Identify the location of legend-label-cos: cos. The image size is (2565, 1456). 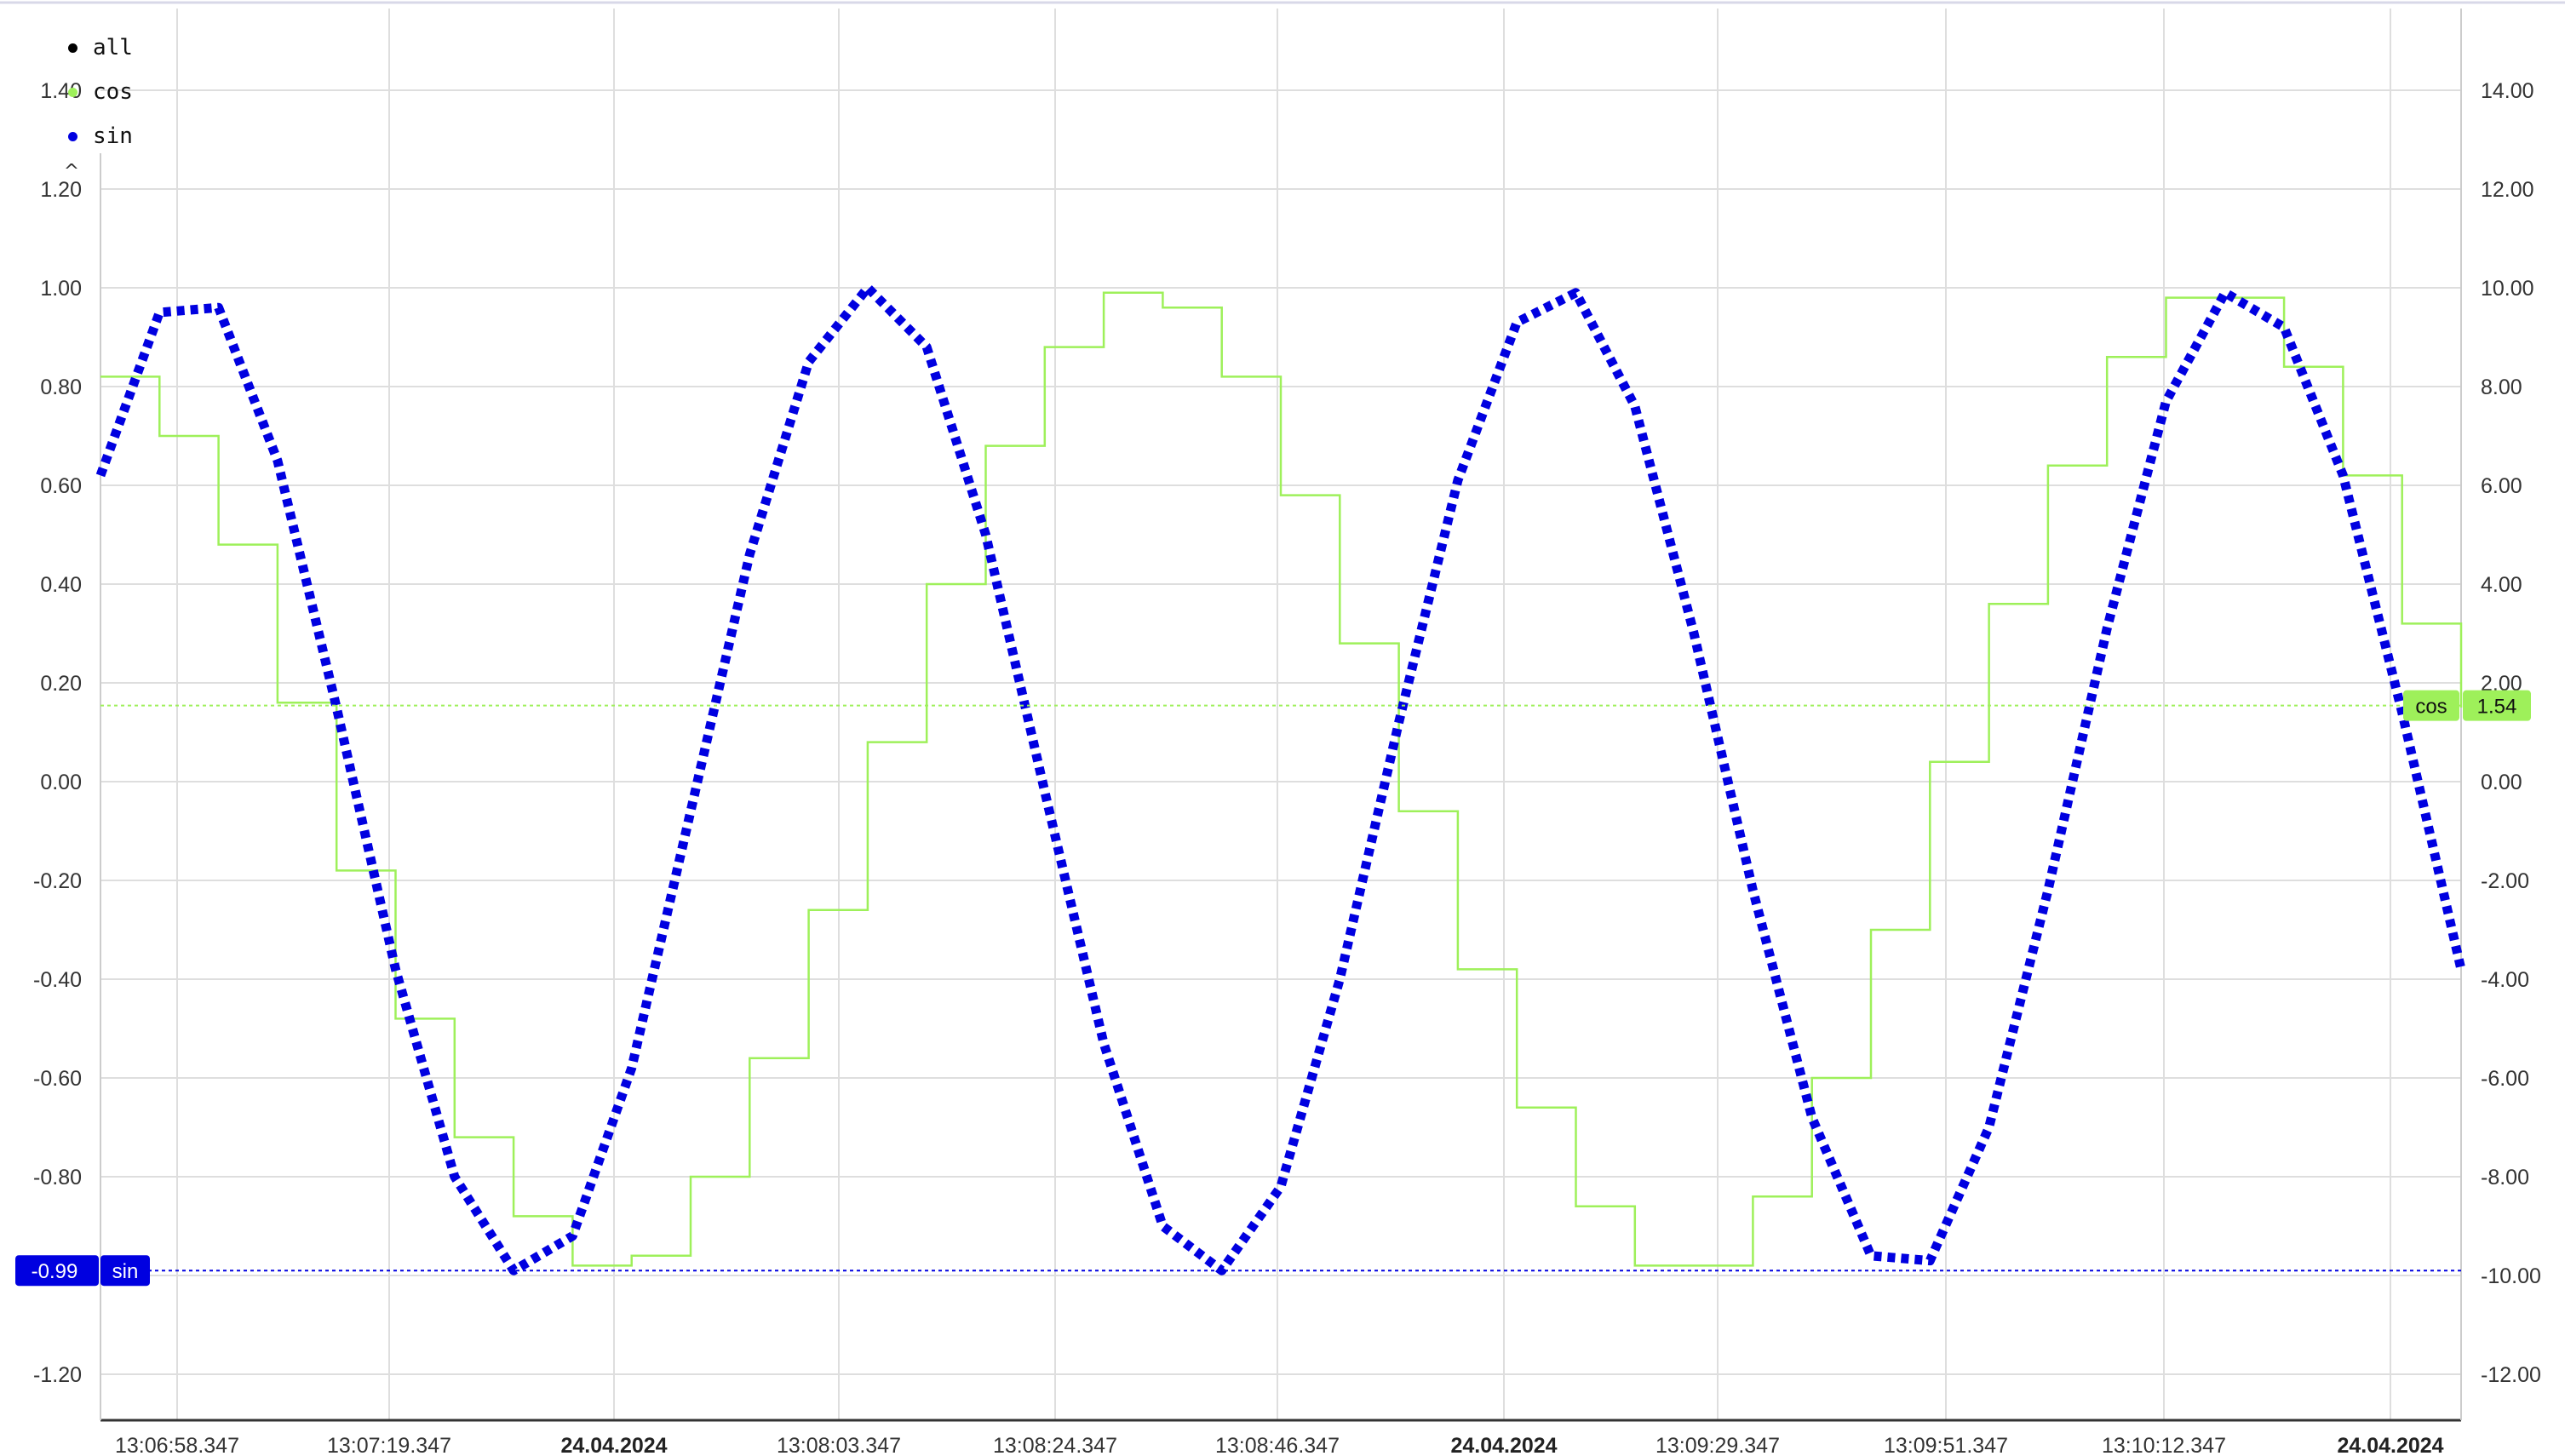
(113, 92).